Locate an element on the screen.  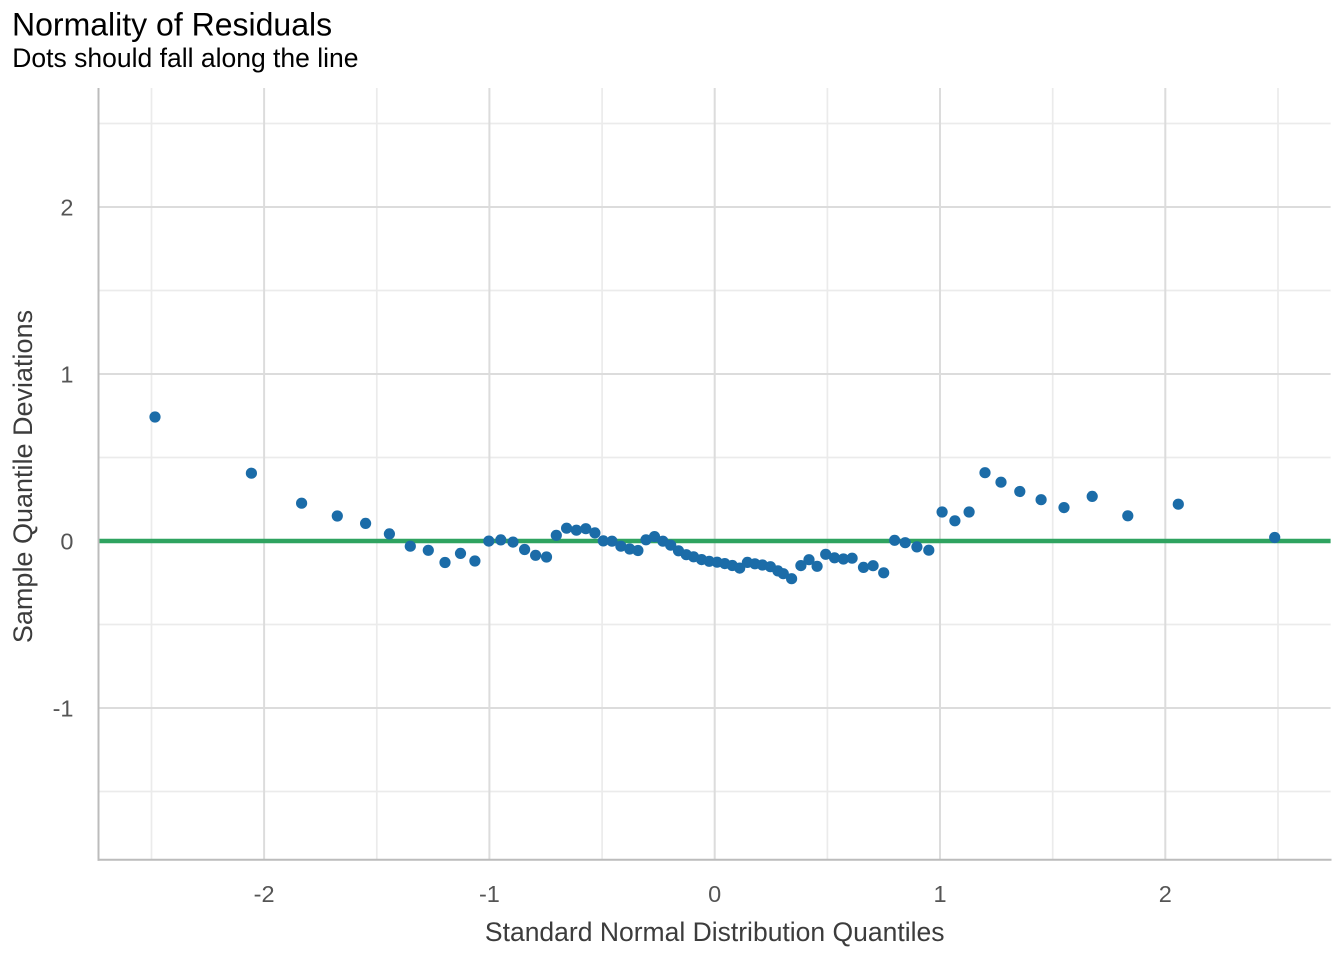
svg-text: -2 is located at coordinates (264, 894).